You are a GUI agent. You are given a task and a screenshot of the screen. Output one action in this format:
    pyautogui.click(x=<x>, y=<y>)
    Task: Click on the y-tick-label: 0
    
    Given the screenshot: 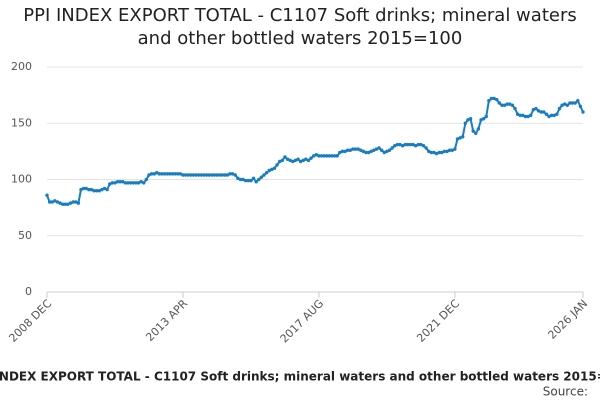 What is the action you would take?
    pyautogui.click(x=28, y=291)
    